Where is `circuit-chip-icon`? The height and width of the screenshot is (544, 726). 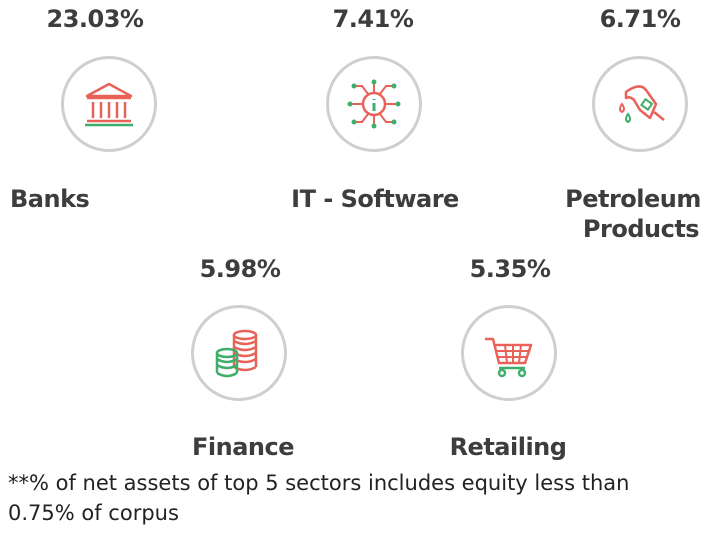
circuit-chip-icon is located at coordinates (374, 104).